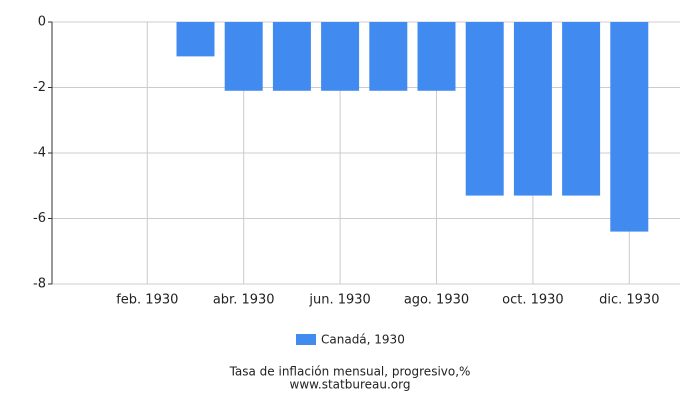 The height and width of the screenshot is (404, 700). Describe the element at coordinates (39, 153) in the screenshot. I see `y-tick-label: -4` at that location.